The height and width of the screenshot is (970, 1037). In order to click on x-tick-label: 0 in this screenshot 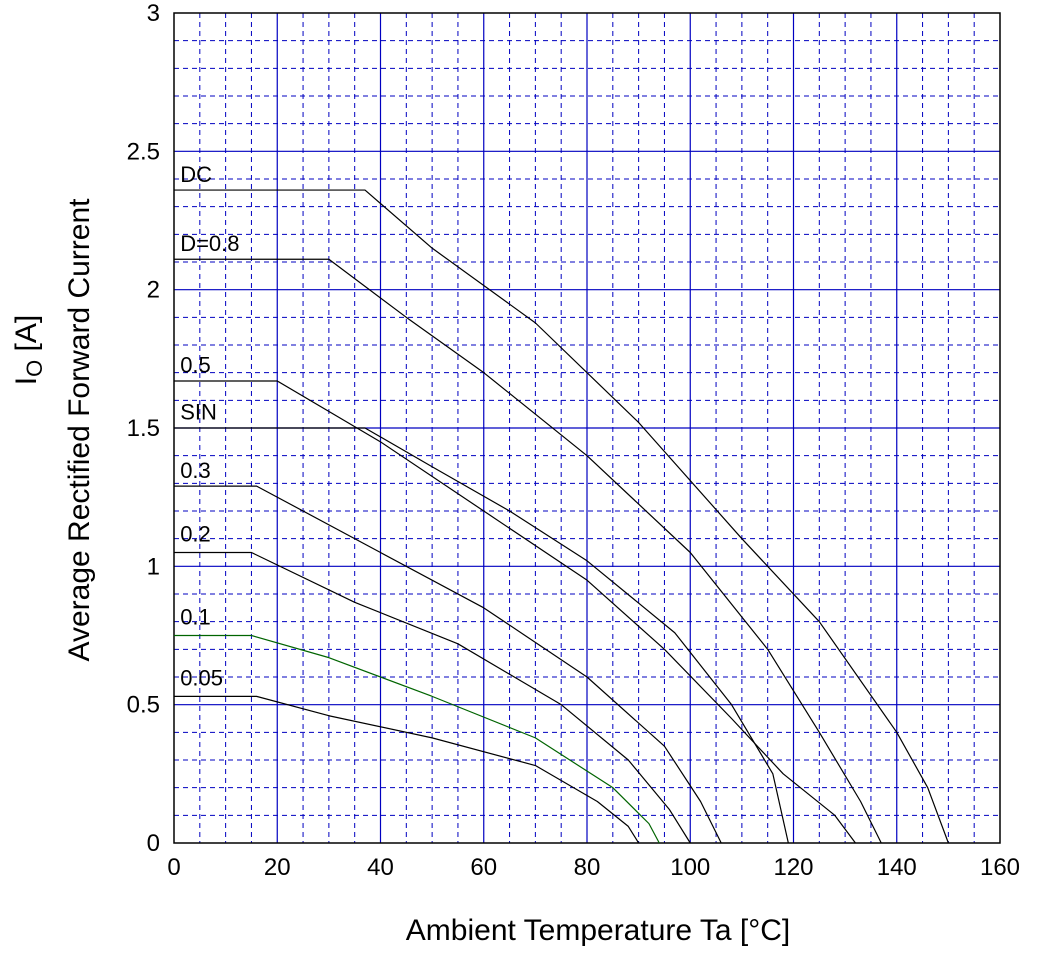, I will do `click(173, 867)`.